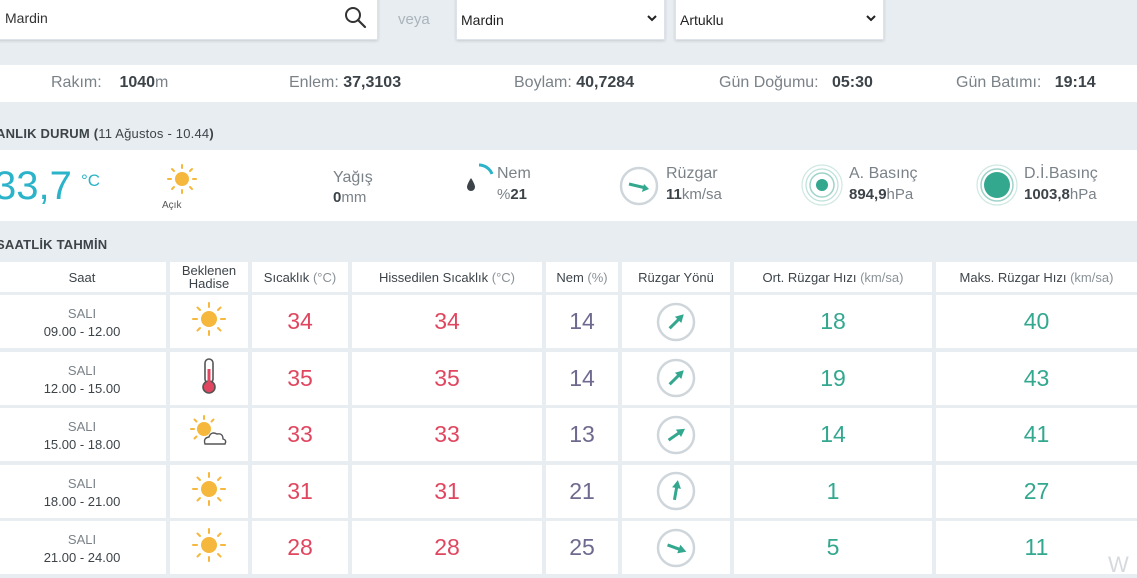 The image size is (1137, 578). I want to click on temp-unit: °C, so click(91, 180).